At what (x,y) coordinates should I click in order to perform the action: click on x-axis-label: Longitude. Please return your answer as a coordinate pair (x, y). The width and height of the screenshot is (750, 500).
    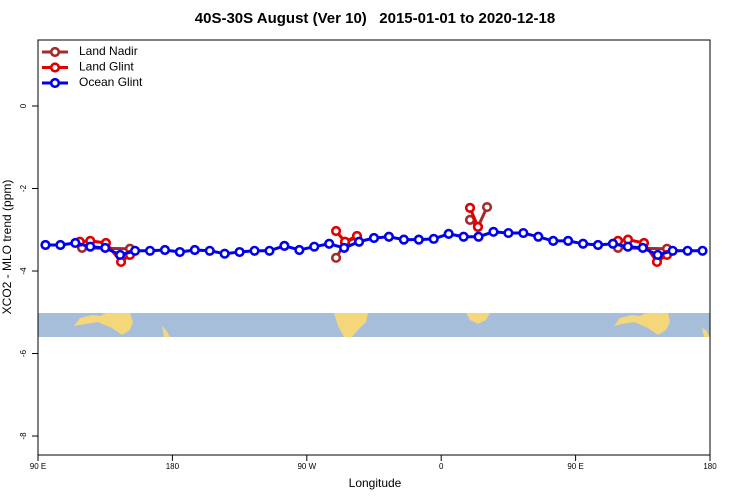
    Looking at the image, I should click on (375, 483).